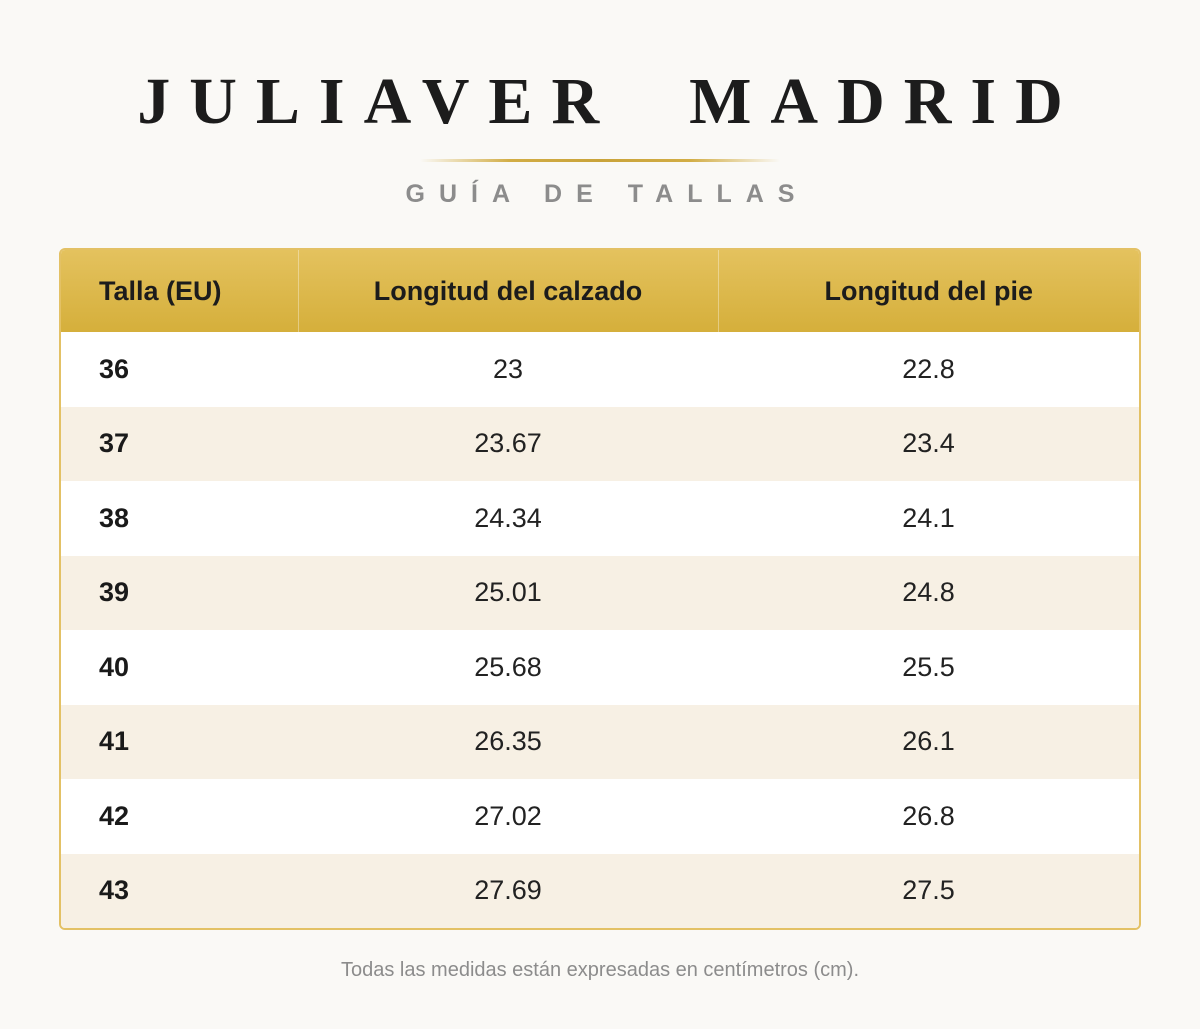 This screenshot has width=1200, height=1029. Describe the element at coordinates (928, 517) in the screenshot. I see `cell-foot-length: 24.1` at that location.